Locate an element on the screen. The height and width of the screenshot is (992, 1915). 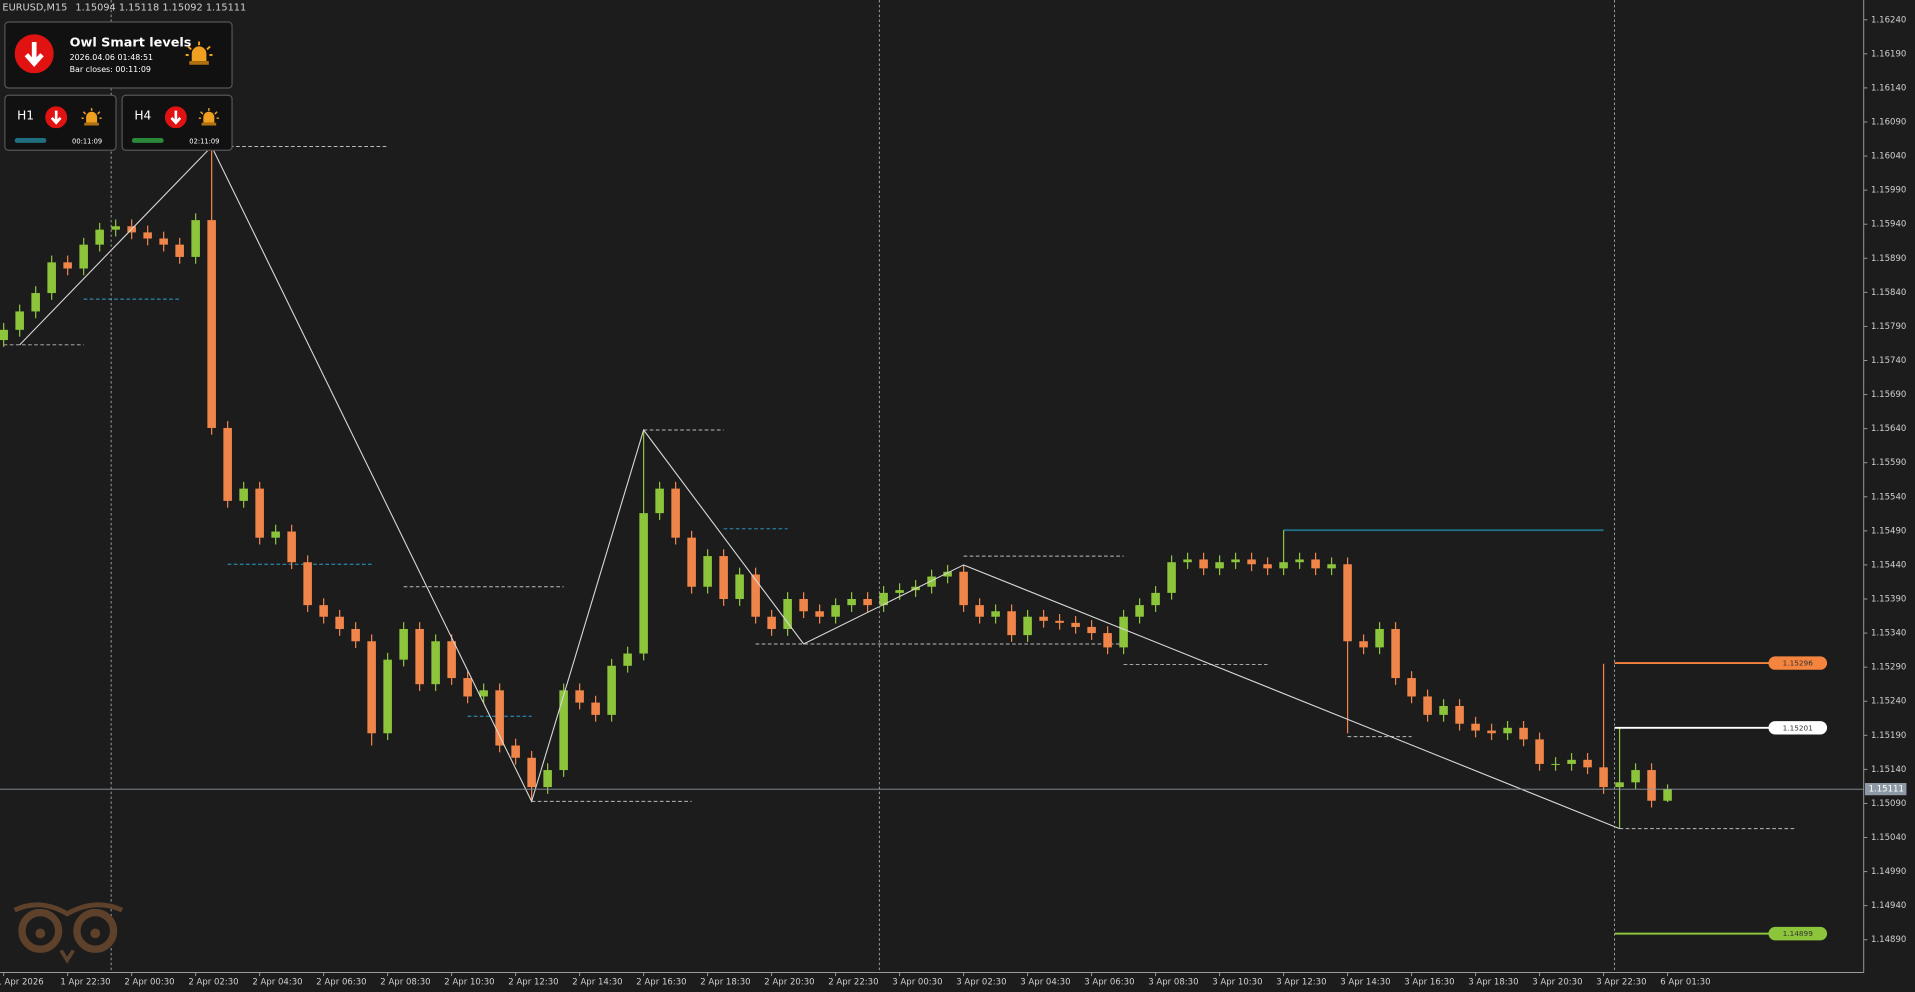
x-tick-label: 3 Apr 20:30 is located at coordinates (1557, 983).